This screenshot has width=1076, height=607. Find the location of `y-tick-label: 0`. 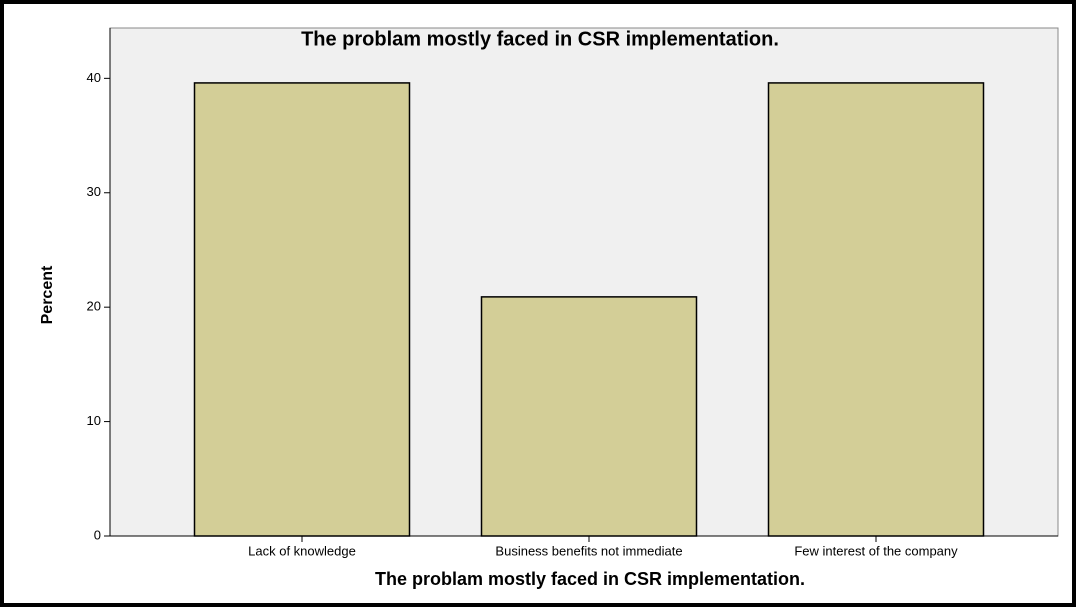

y-tick-label: 0 is located at coordinates (97, 534).